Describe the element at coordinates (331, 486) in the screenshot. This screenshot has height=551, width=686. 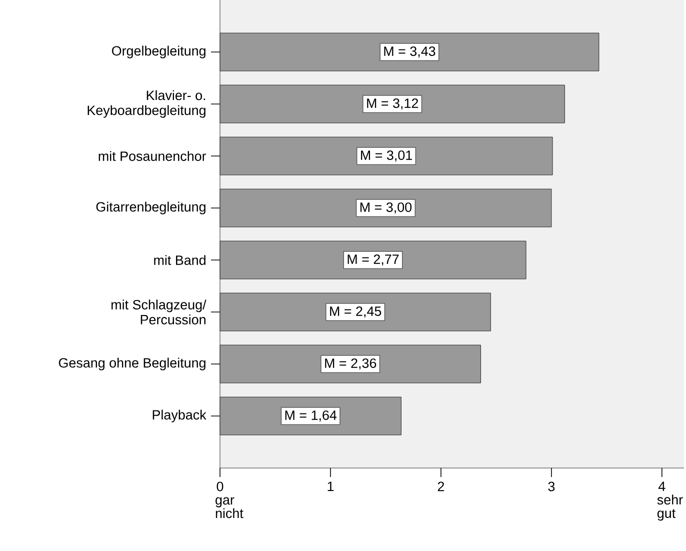
I see `x-tick-label: 1` at that location.